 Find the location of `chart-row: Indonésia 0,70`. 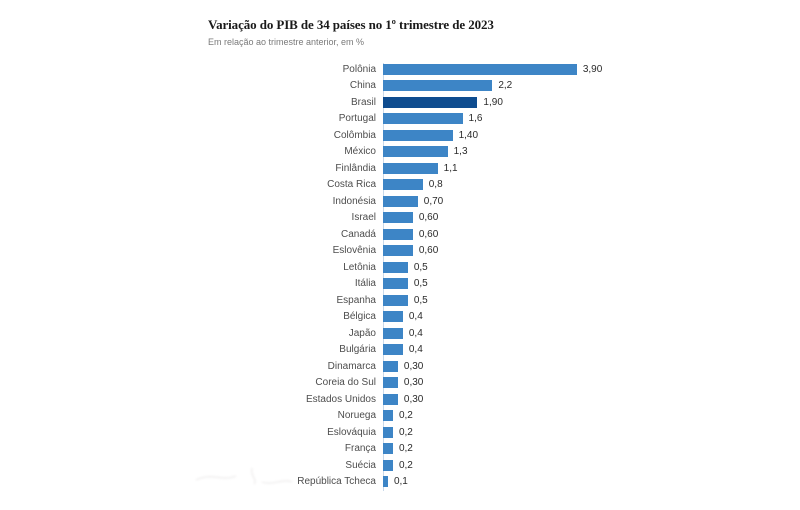

chart-row: Indonésia 0,70 is located at coordinates (400, 201).